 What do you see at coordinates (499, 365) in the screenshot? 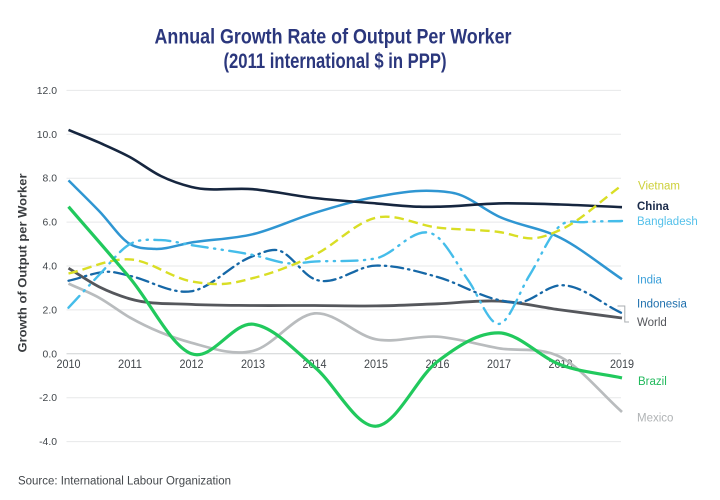
I see `svg-text: 2017` at bounding box center [499, 365].